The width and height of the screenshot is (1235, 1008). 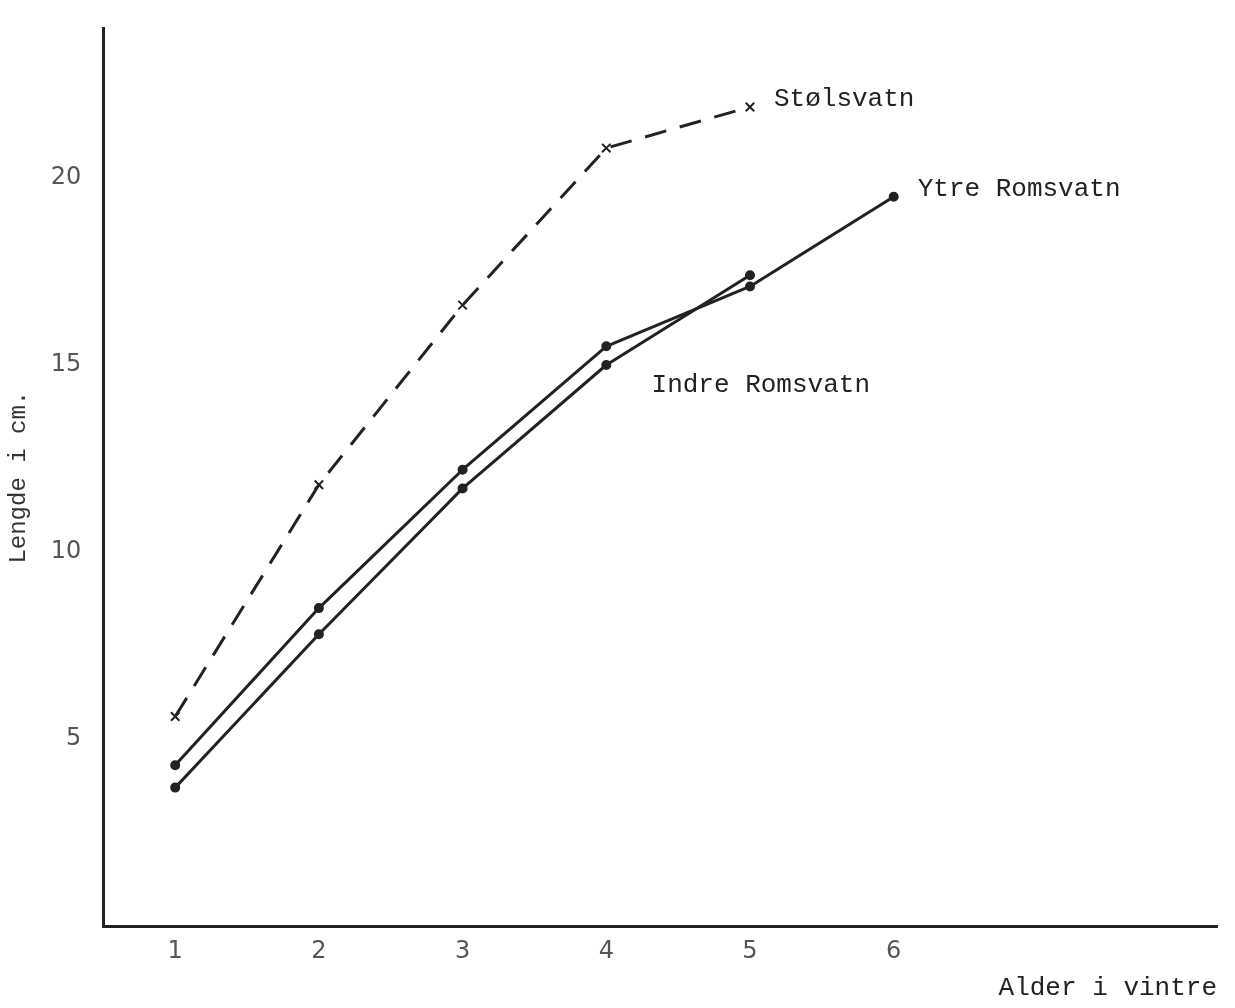 What do you see at coordinates (18, 477) in the screenshot?
I see `y-axis-title: Lengde i cm.` at bounding box center [18, 477].